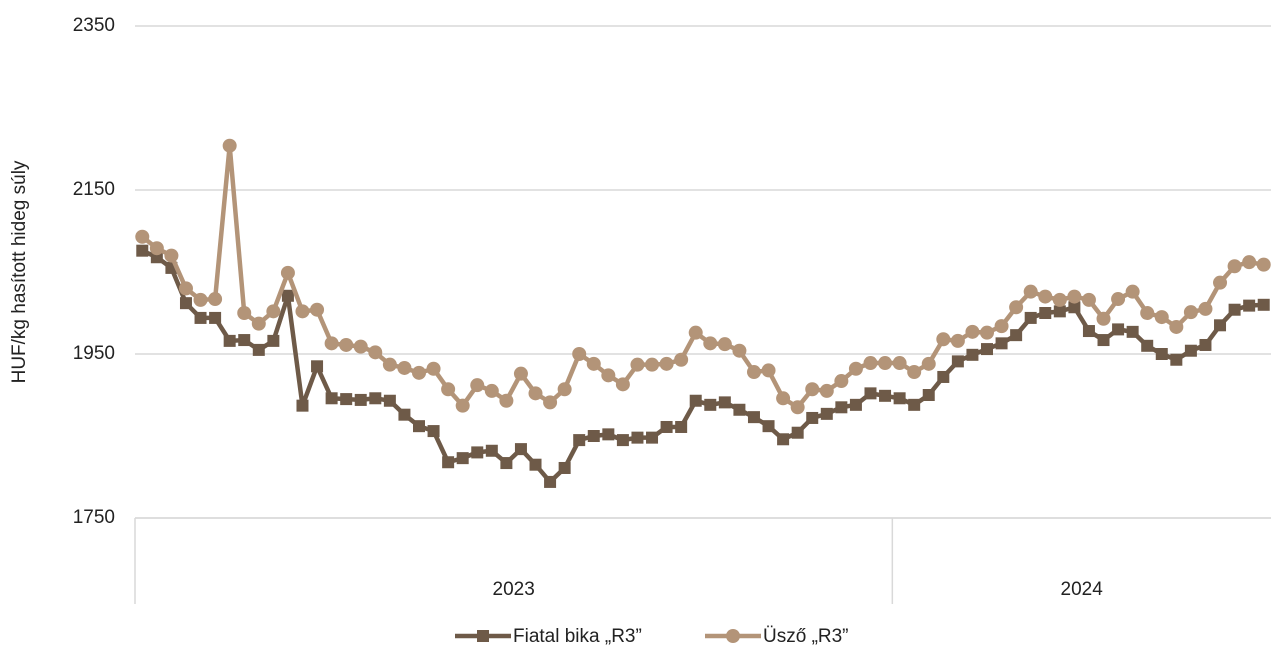 This screenshot has height=648, width=1271. Describe the element at coordinates (483, 636) in the screenshot. I see `legend-marker` at that location.